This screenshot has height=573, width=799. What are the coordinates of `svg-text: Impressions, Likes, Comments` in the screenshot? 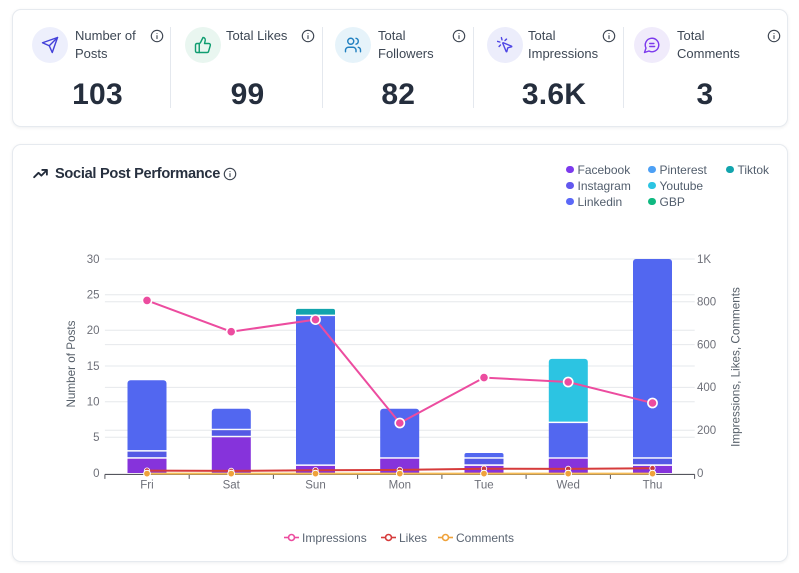 It's located at (735, 367).